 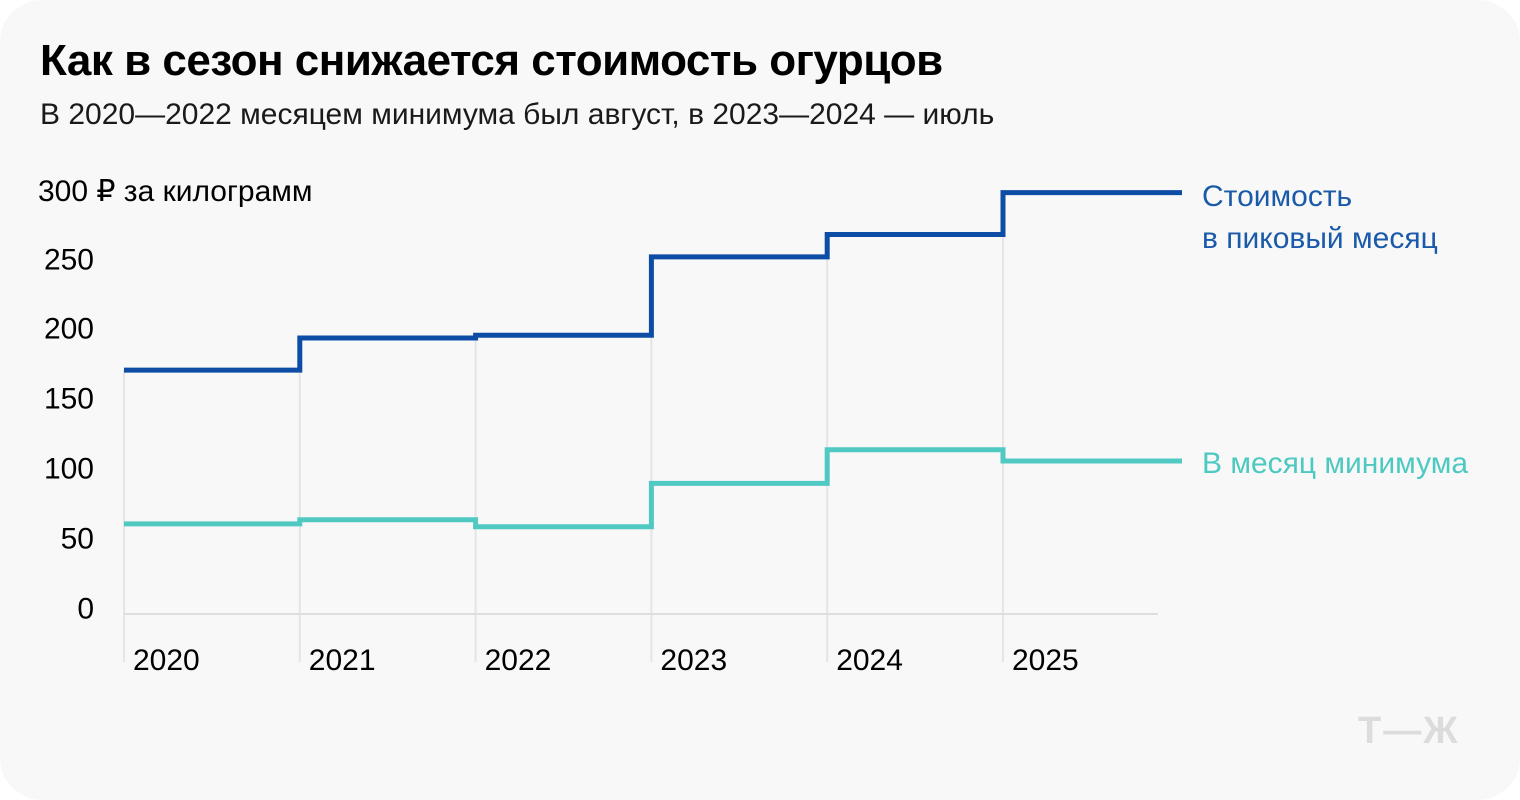 I want to click on legend-peak-line2: в пиковый месяц, so click(x=1320, y=238).